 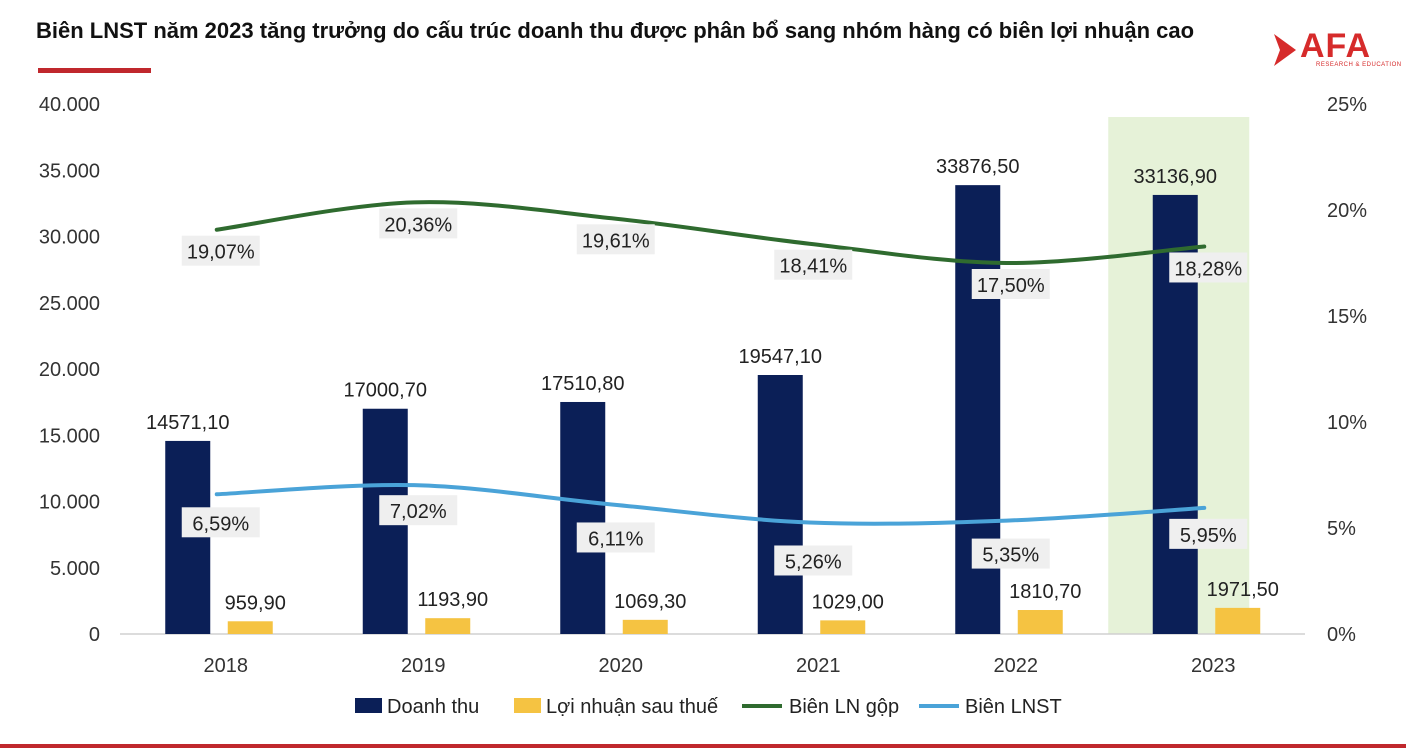 What do you see at coordinates (1335, 46) in the screenshot?
I see `logo-text: AFA` at bounding box center [1335, 46].